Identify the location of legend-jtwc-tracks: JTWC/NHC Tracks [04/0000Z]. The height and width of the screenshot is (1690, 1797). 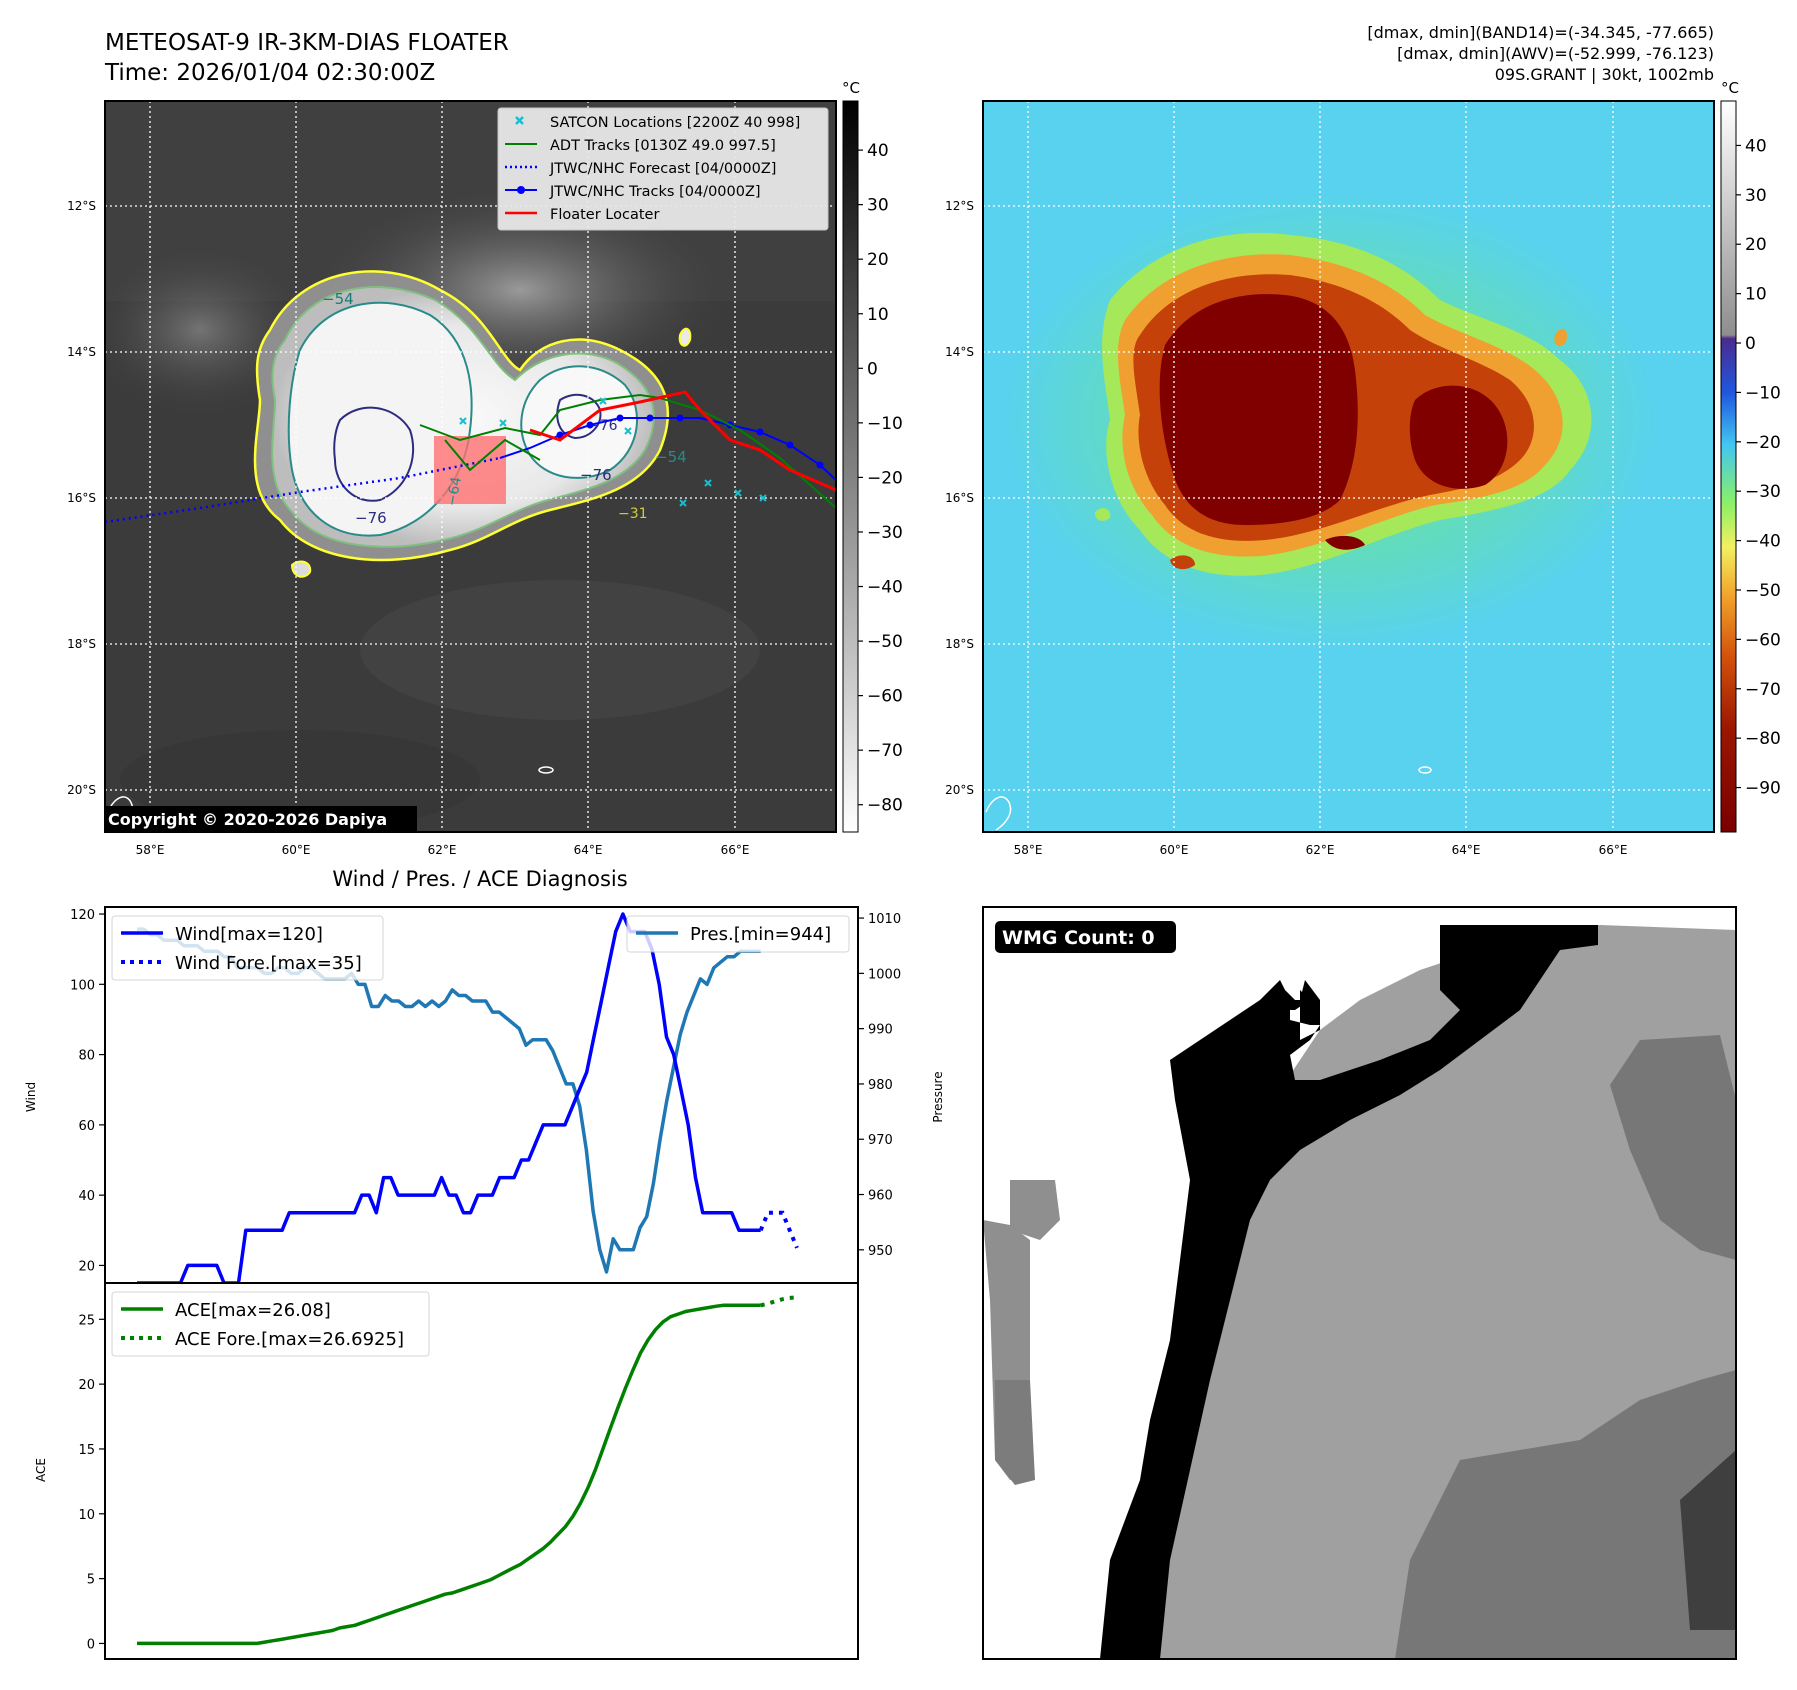
(655, 192).